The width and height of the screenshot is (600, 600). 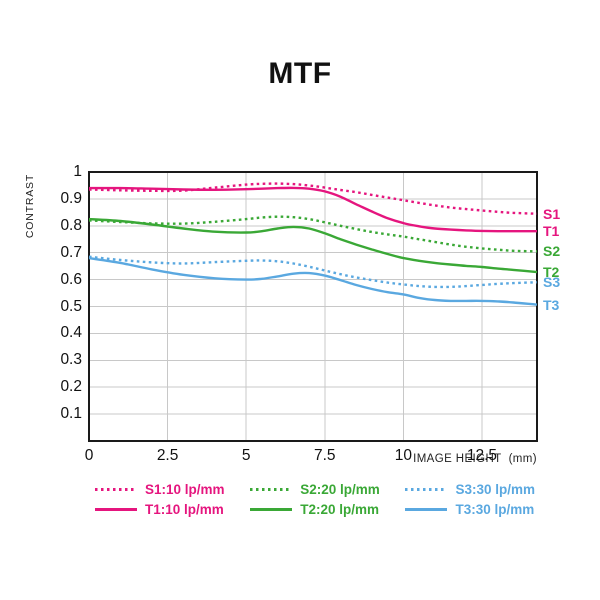 What do you see at coordinates (184, 509) in the screenshot?
I see `legend-label-T1: T1:10 lp/mm` at bounding box center [184, 509].